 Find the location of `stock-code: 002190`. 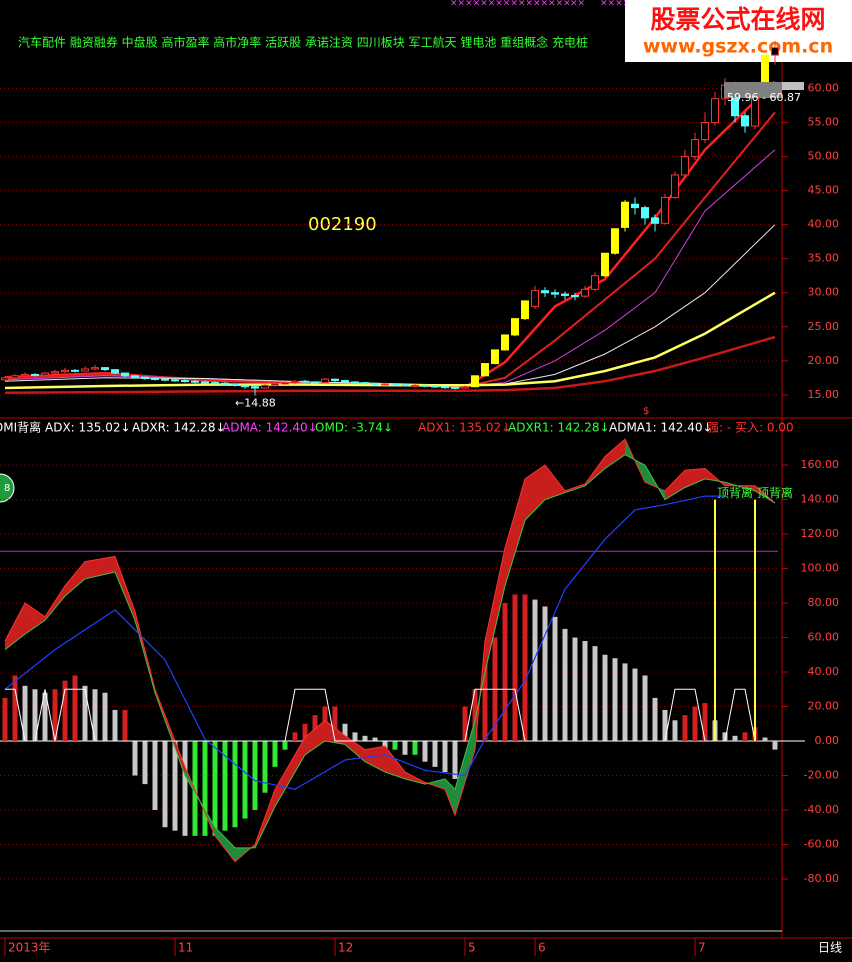

stock-code: 002190 is located at coordinates (342, 224).